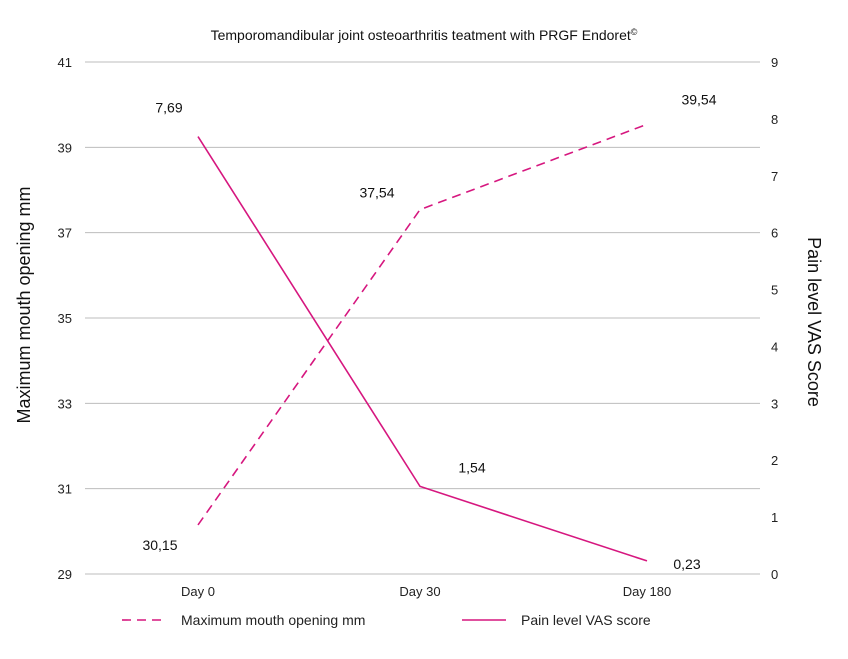  I want to click on data-label: 0,23, so click(686, 564).